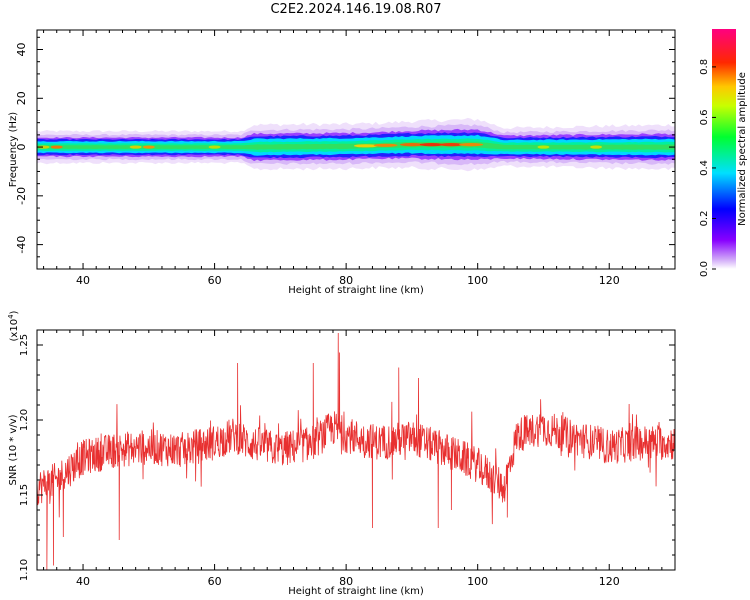 This screenshot has width=750, height=600. What do you see at coordinates (356, 9) in the screenshot?
I see `figure-title: C2E2.2024.146.19.08.R07` at bounding box center [356, 9].